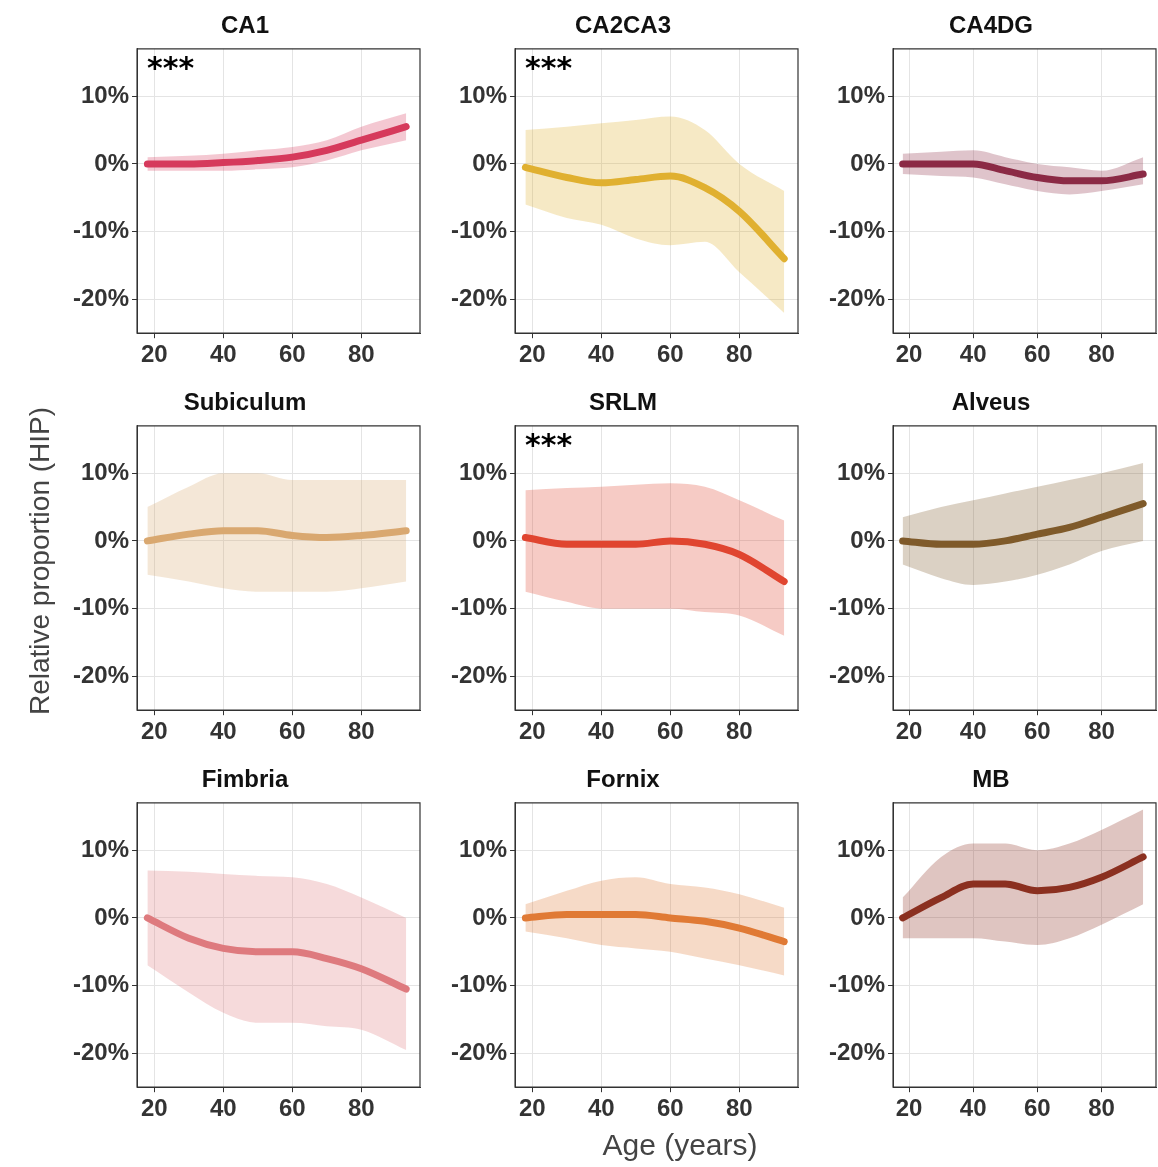 Image resolution: width=1158 pixels, height=1167 pixels. What do you see at coordinates (245, 779) in the screenshot?
I see `chart-title: Fimbria` at bounding box center [245, 779].